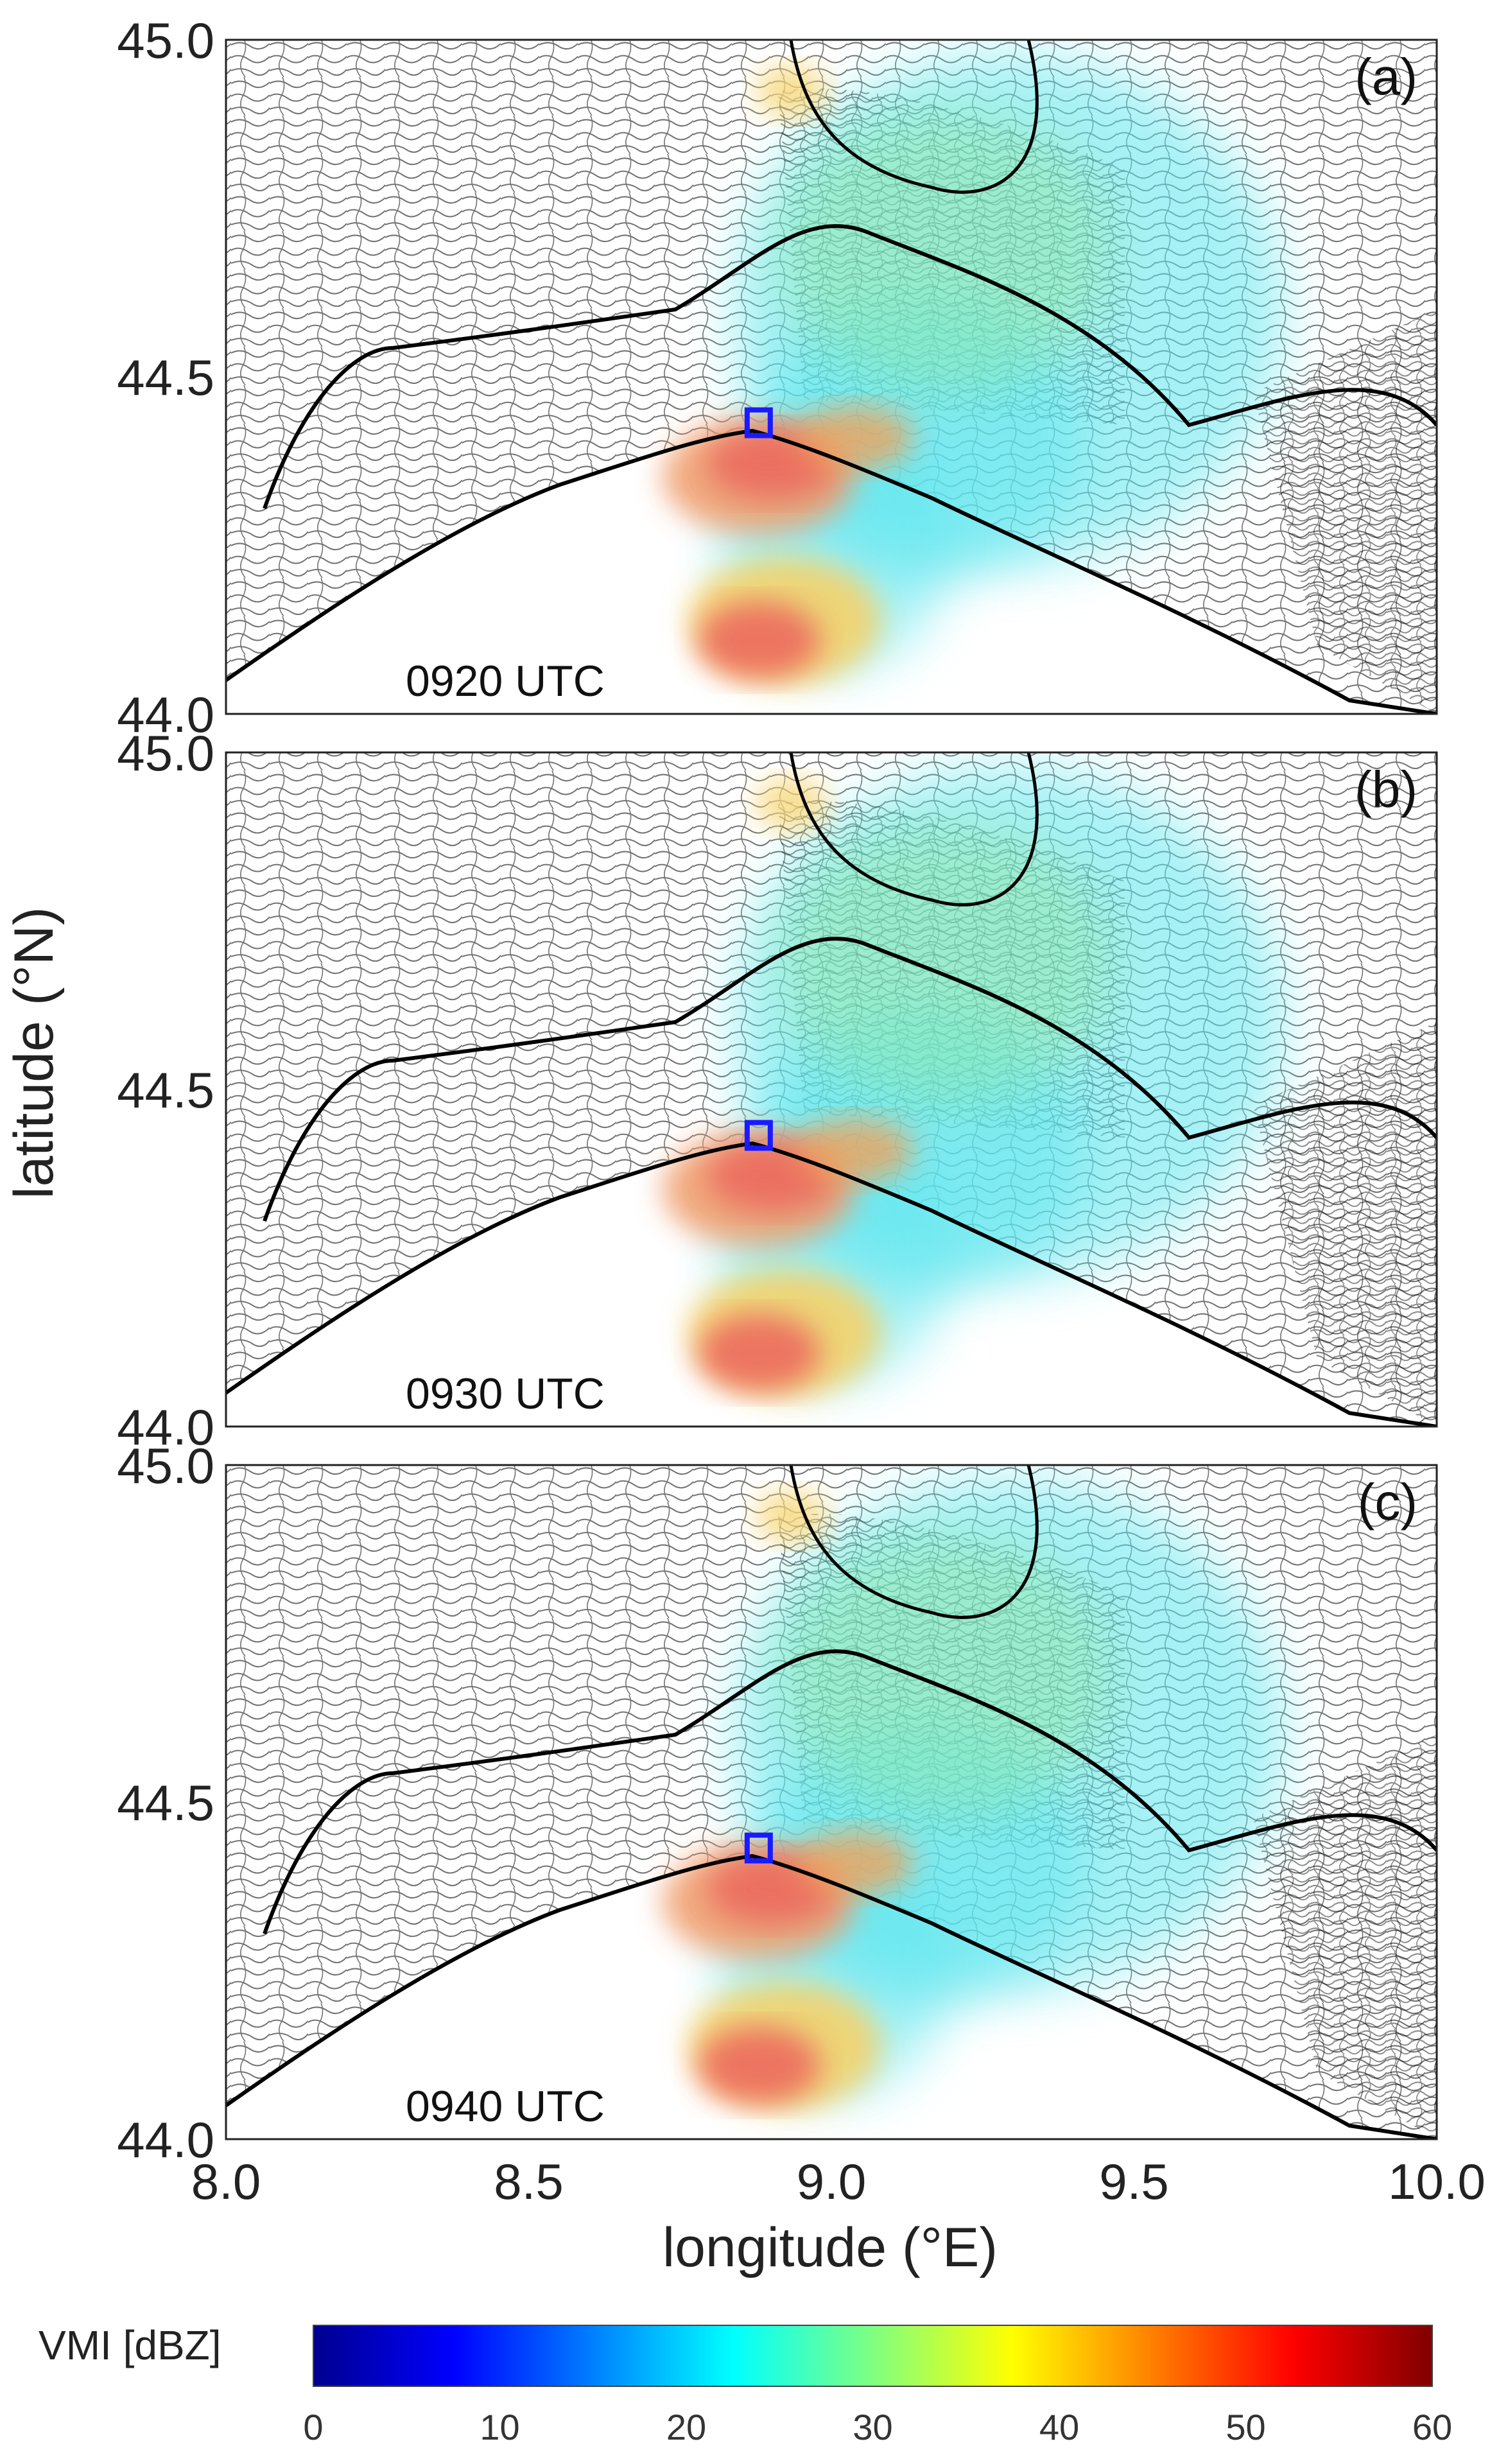 This screenshot has width=1508, height=2464. Describe the element at coordinates (1386, 76) in the screenshot. I see `panel-label: (a)` at that location.